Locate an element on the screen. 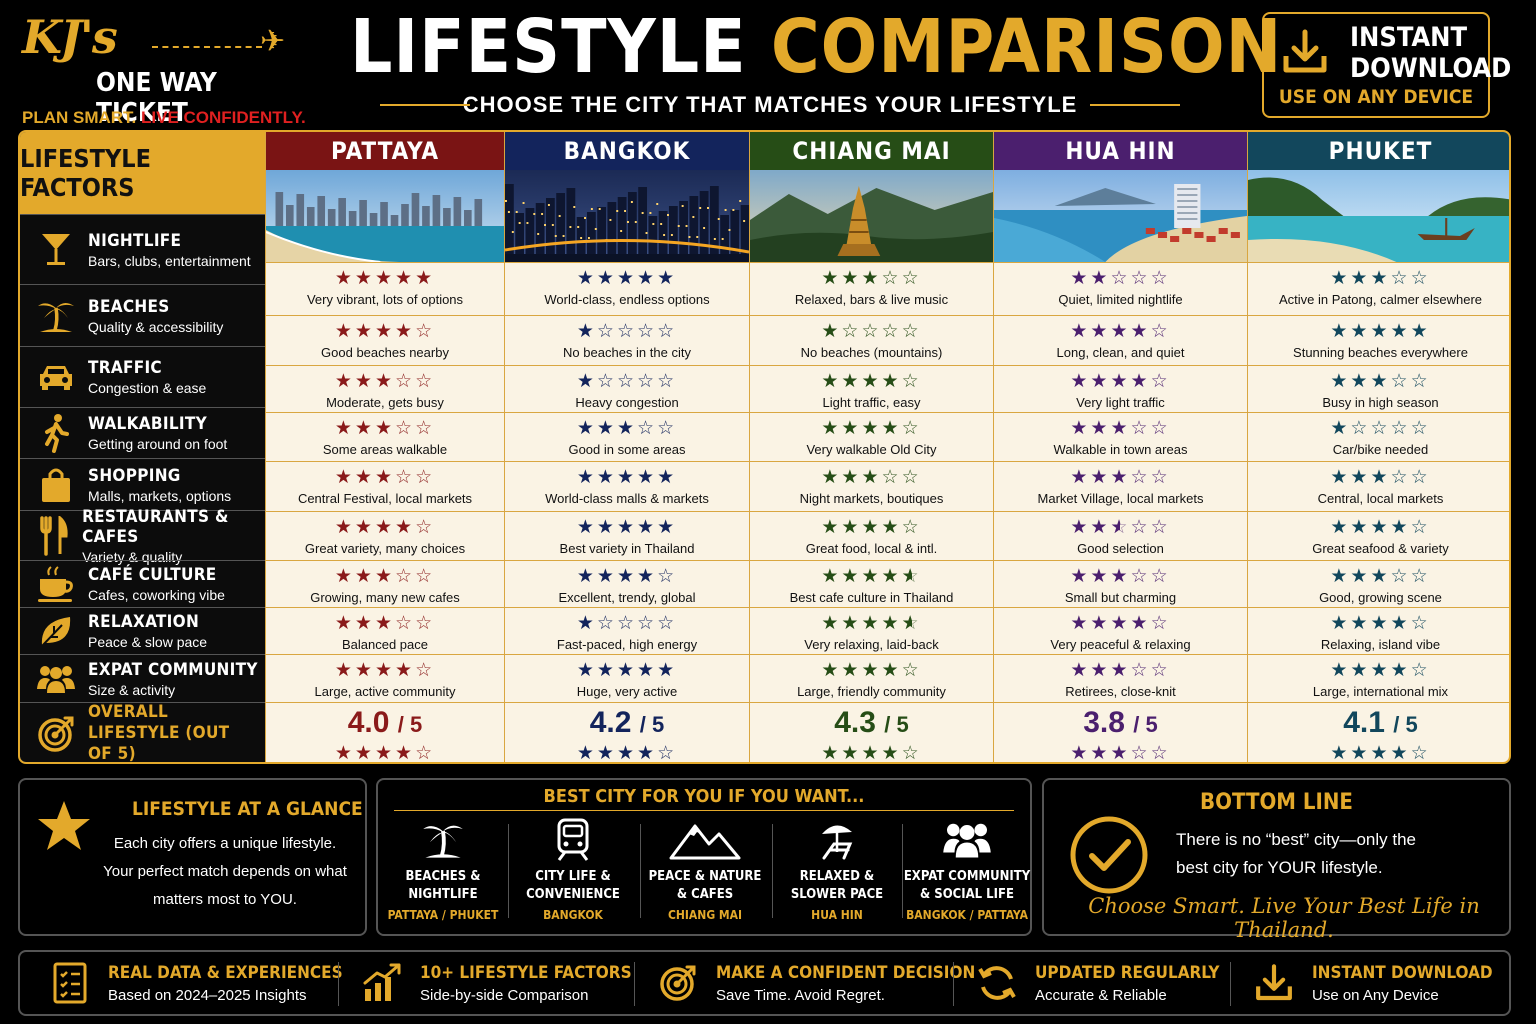 This screenshot has height=1024, width=1536. train-icon is located at coordinates (573, 840).